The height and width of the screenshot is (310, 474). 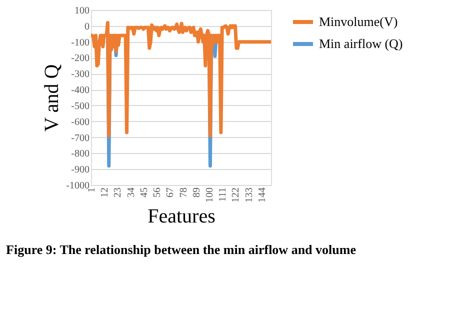 I want to click on x-tick-label: 45, so click(x=144, y=193).